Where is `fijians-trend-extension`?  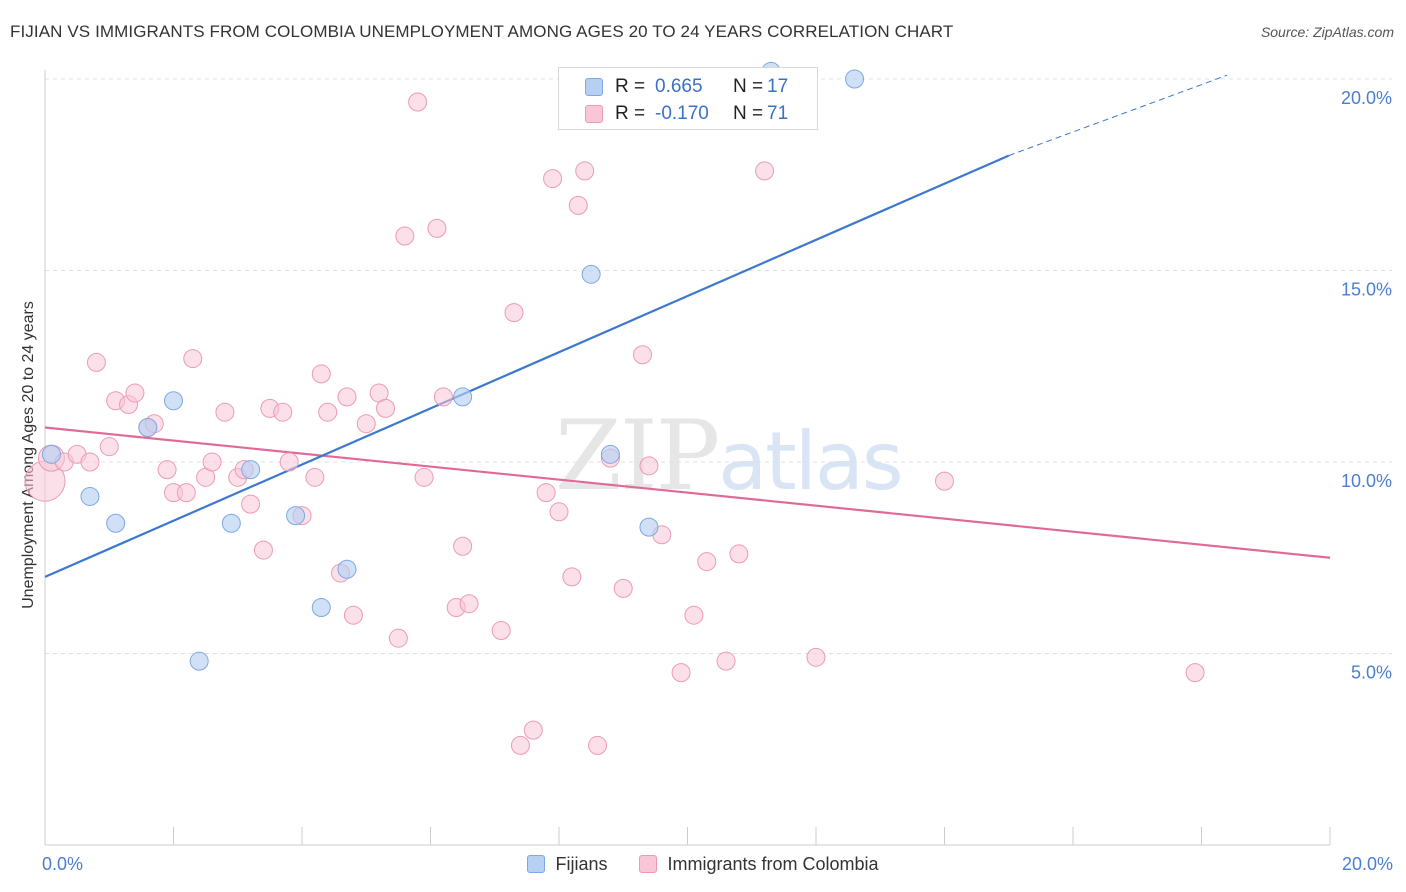
fijians-trend-extension is located at coordinates (1118, 115).